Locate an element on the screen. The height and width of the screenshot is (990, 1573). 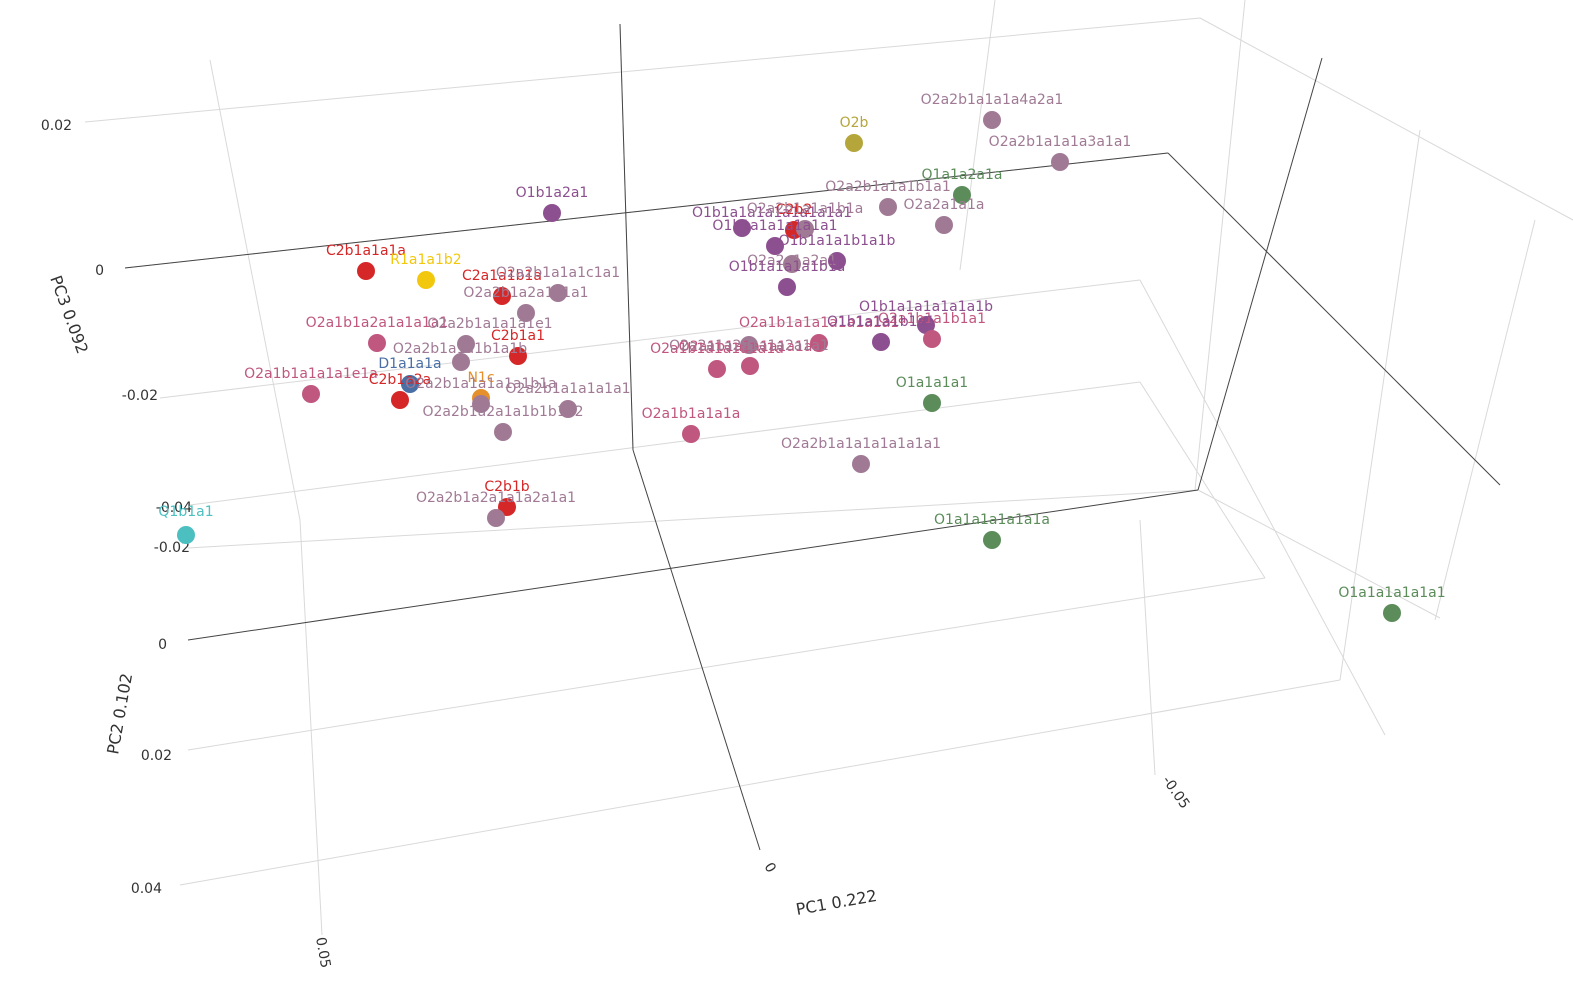
pc1-axis-title: PC1 0.222 is located at coordinates (836, 902).